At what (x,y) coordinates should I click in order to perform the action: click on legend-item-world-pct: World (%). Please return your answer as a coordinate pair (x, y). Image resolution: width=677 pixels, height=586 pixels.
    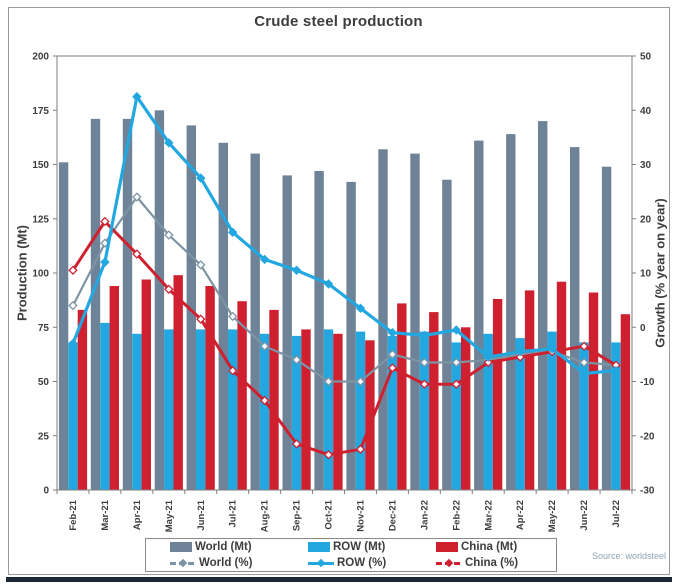
    Looking at the image, I should click on (215, 563).